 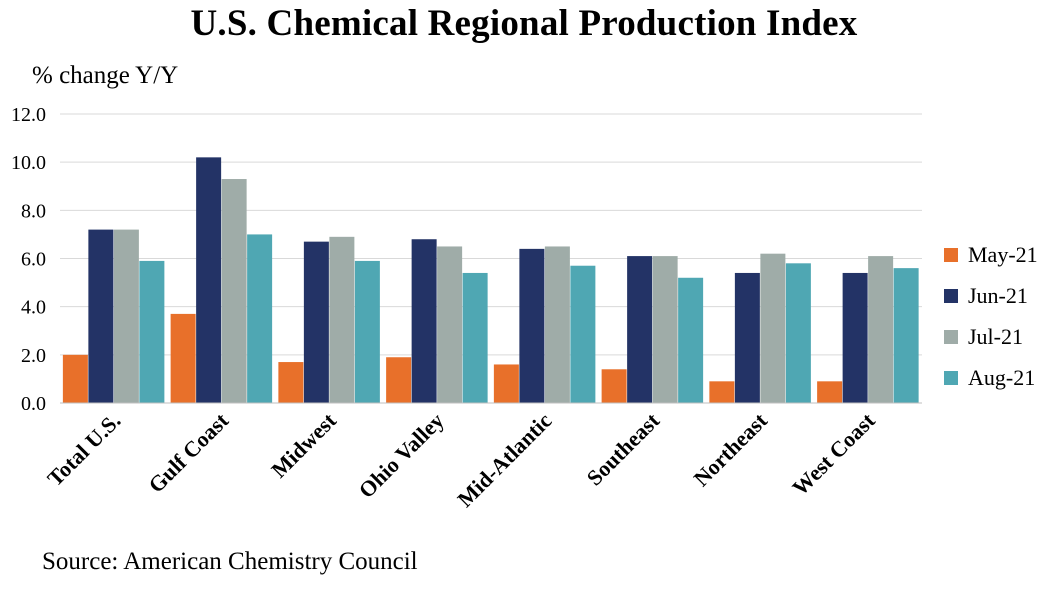 I want to click on legend-label: Jun-21, so click(x=998, y=295).